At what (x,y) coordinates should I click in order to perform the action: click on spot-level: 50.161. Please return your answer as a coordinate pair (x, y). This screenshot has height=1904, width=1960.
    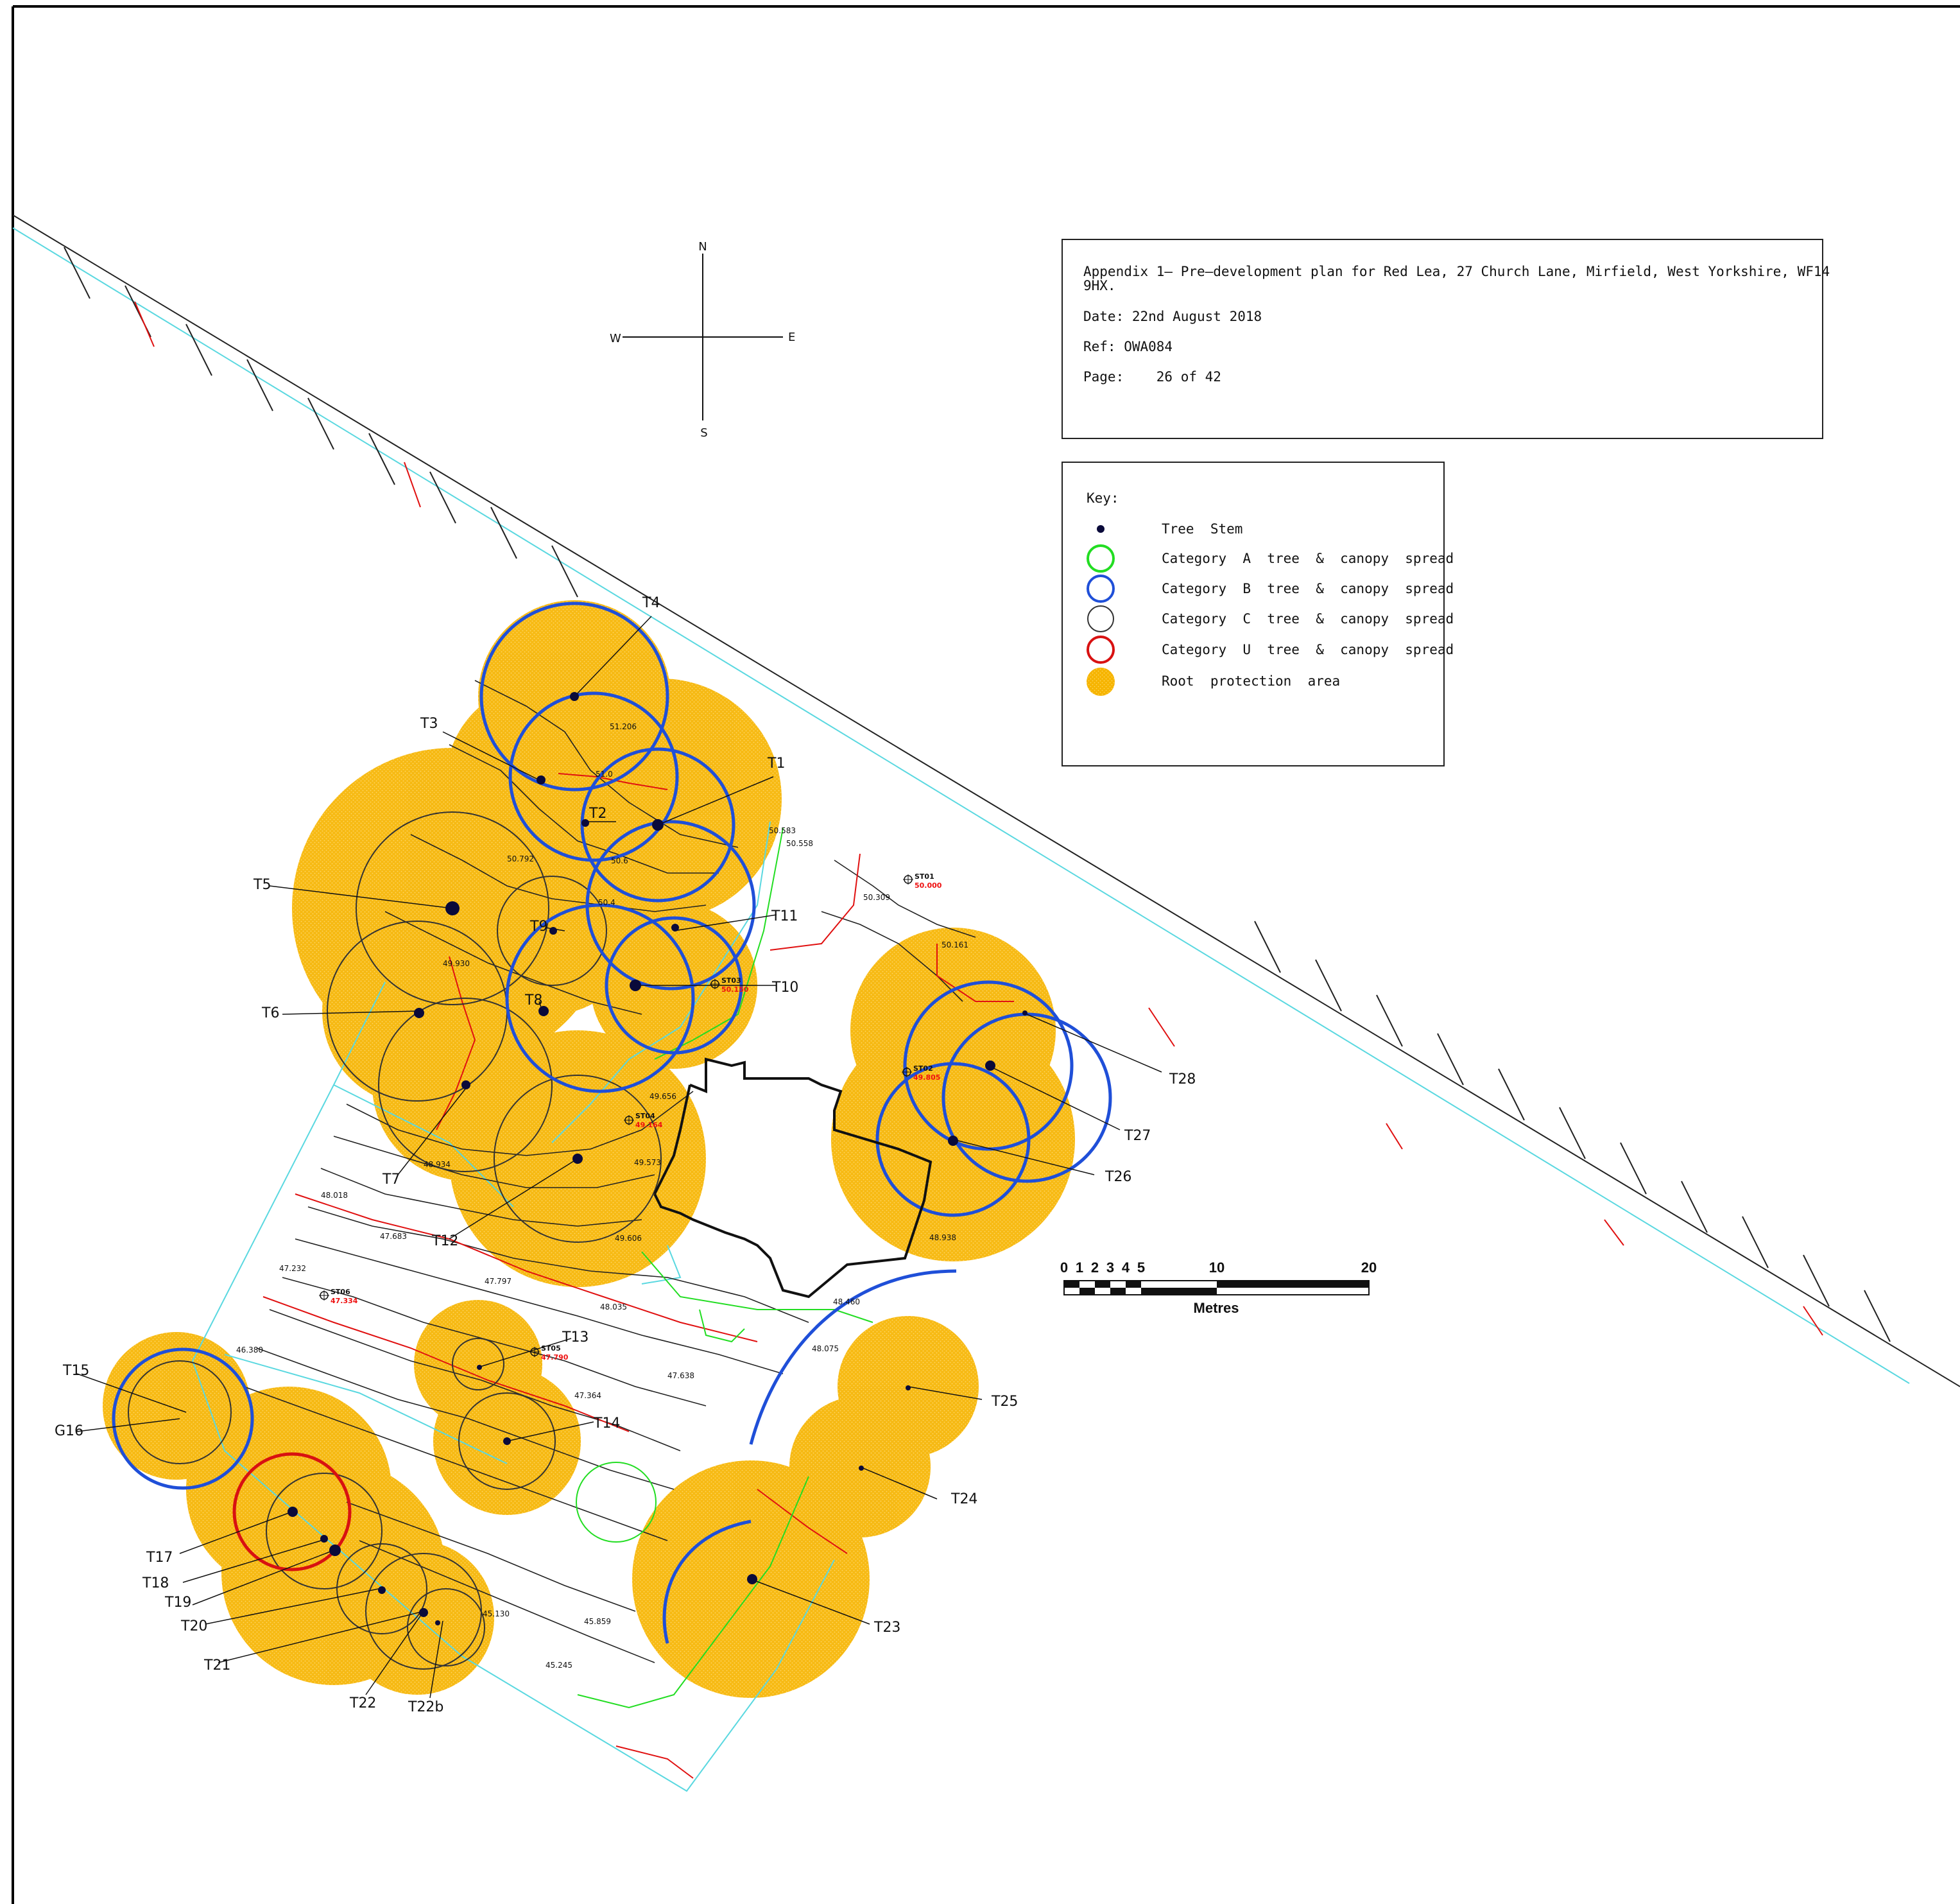
    Looking at the image, I should click on (954, 944).